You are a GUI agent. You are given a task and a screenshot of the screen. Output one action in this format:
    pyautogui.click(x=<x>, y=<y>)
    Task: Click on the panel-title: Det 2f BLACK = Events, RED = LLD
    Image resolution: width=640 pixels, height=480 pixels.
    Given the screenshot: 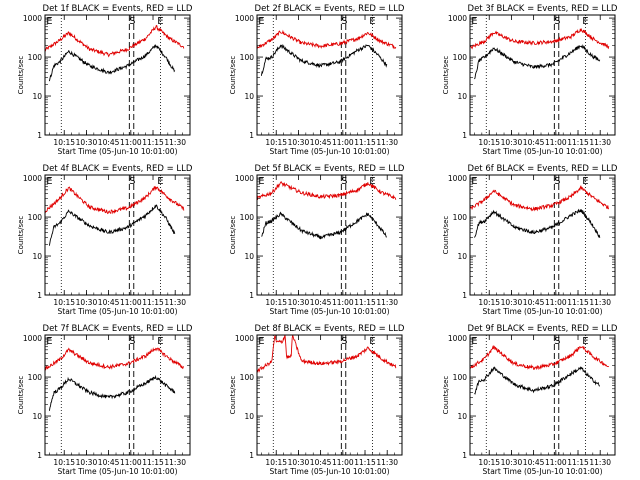 What is the action you would take?
    pyautogui.click(x=330, y=9)
    